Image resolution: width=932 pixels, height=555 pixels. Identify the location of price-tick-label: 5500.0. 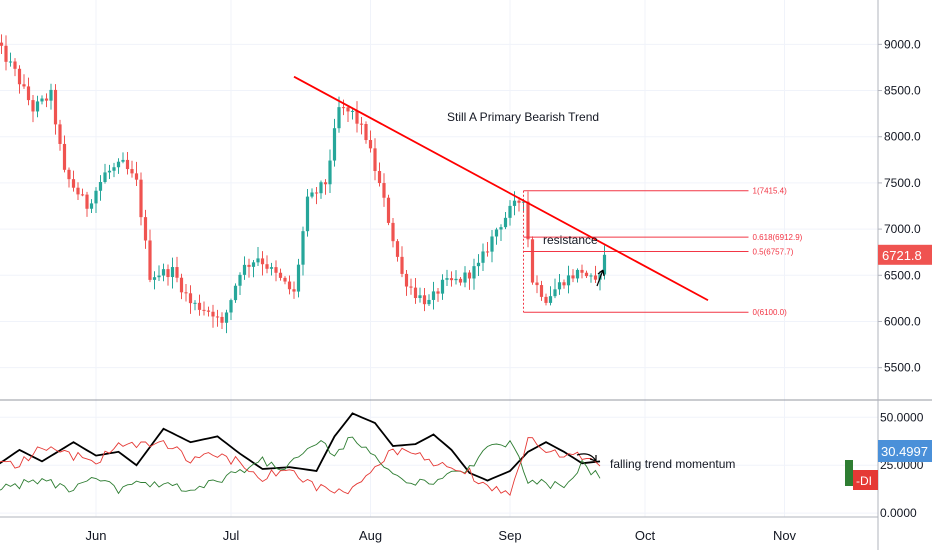
(902, 368).